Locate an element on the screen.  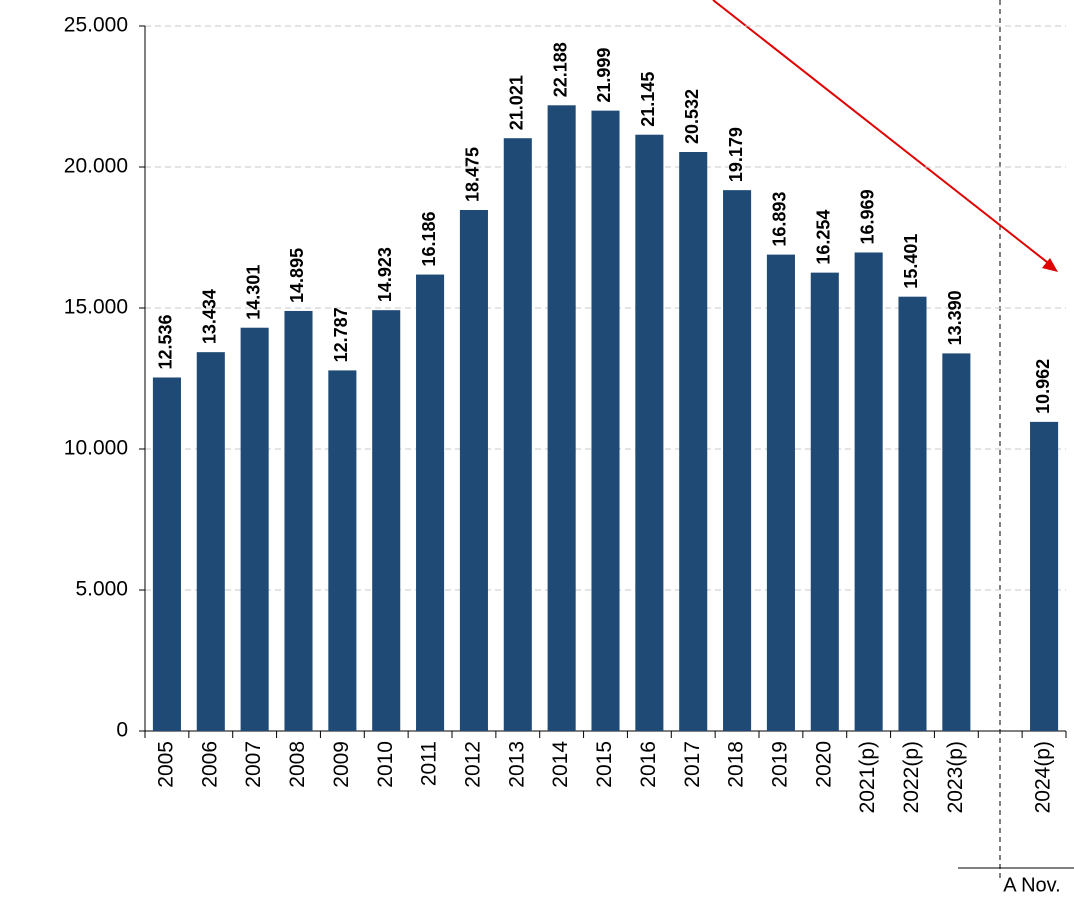
x-tick-label: 2008 is located at coordinates (297, 764).